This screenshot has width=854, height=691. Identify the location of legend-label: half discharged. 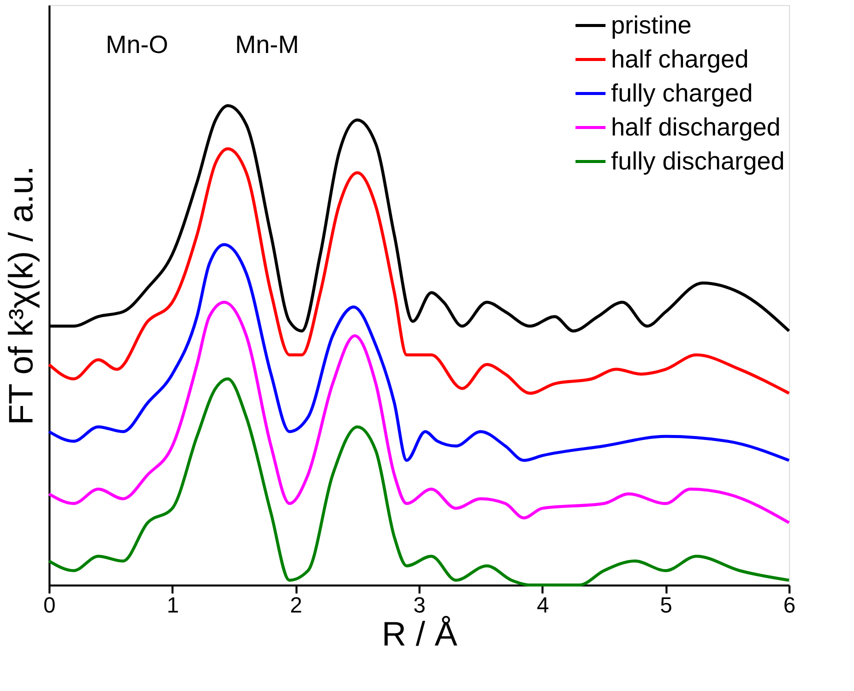
(696, 128).